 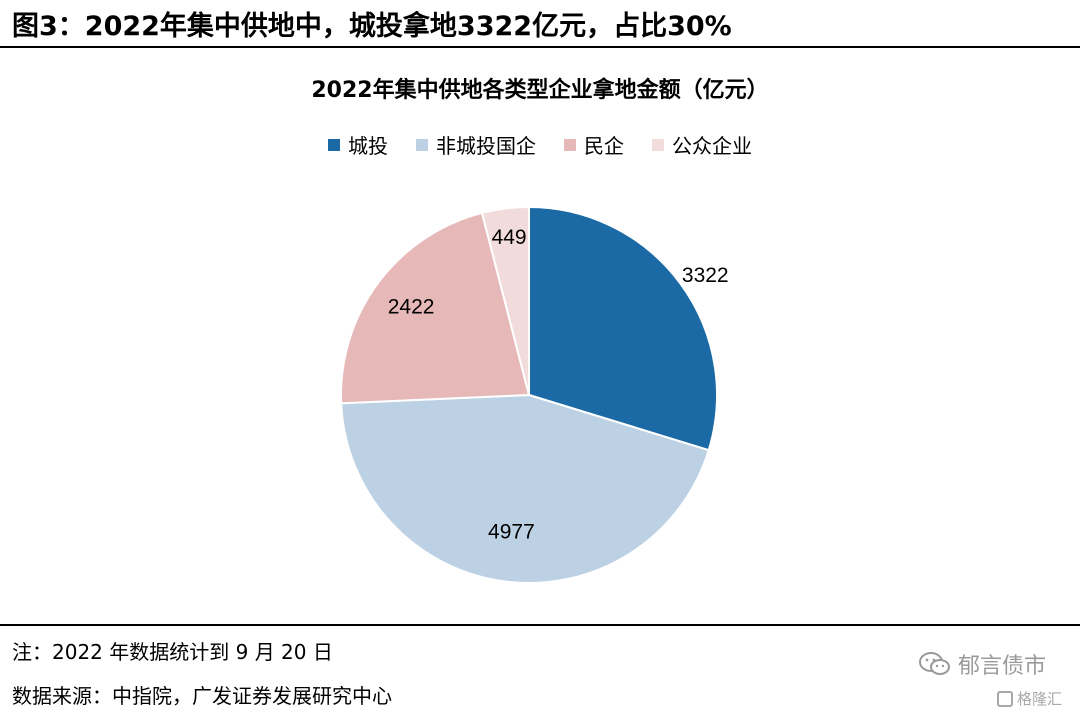 I want to click on chart-legend: 城投 非城投国企 民企 公众企业, so click(x=540, y=144).